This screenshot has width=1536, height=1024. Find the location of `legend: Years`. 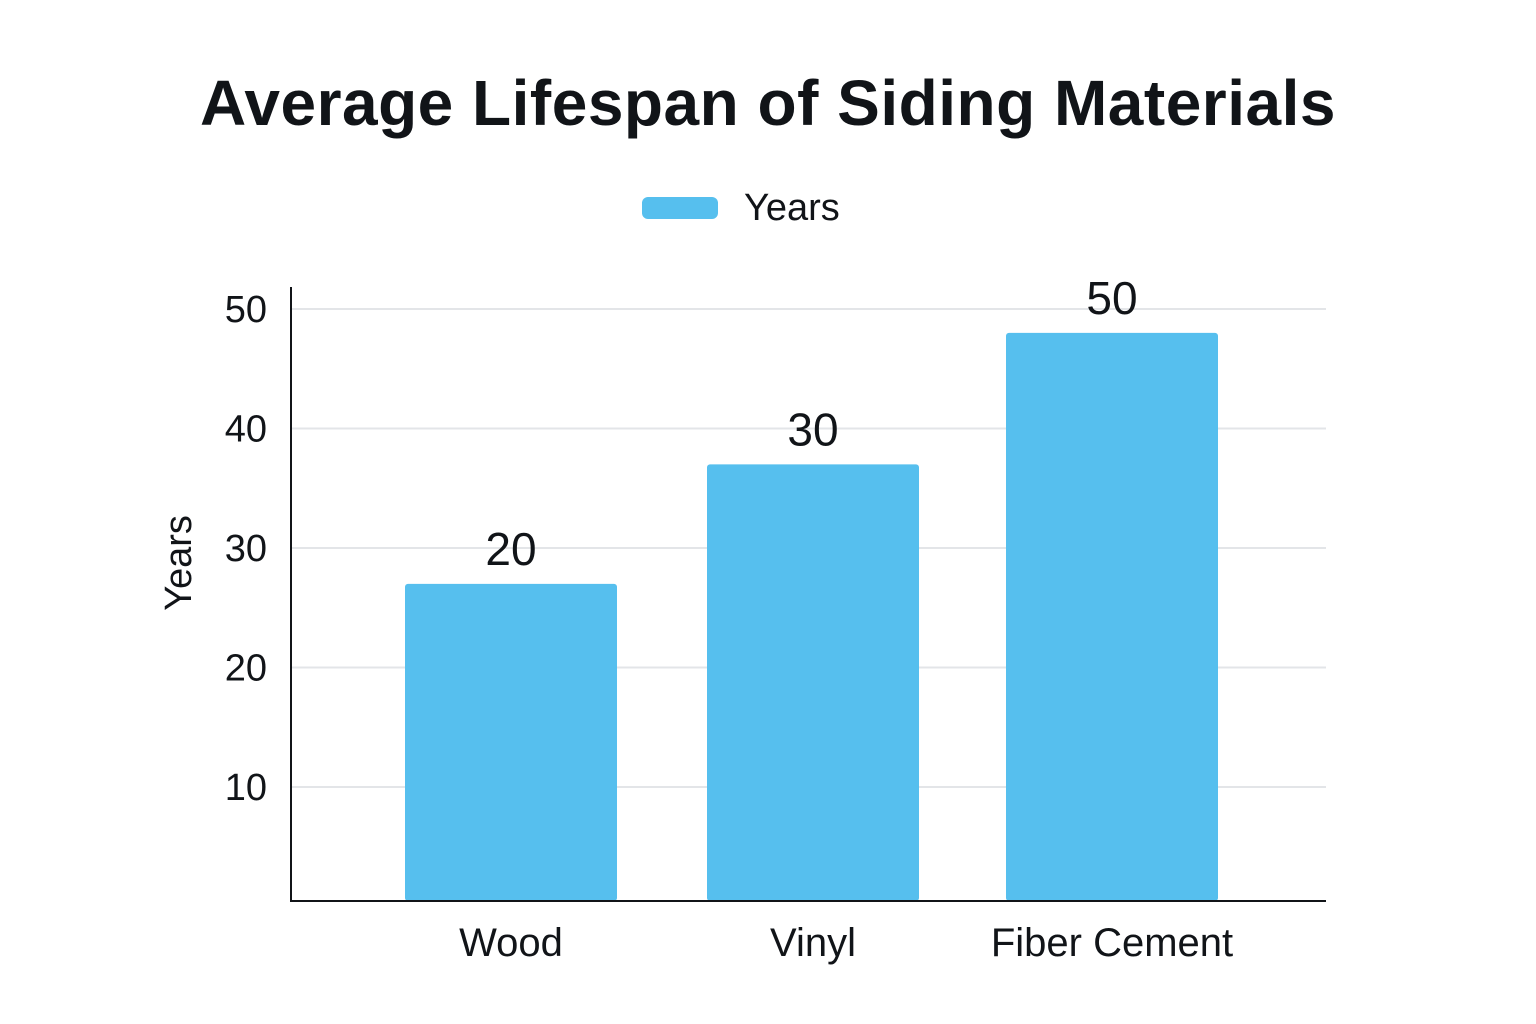

legend: Years is located at coordinates (741, 207).